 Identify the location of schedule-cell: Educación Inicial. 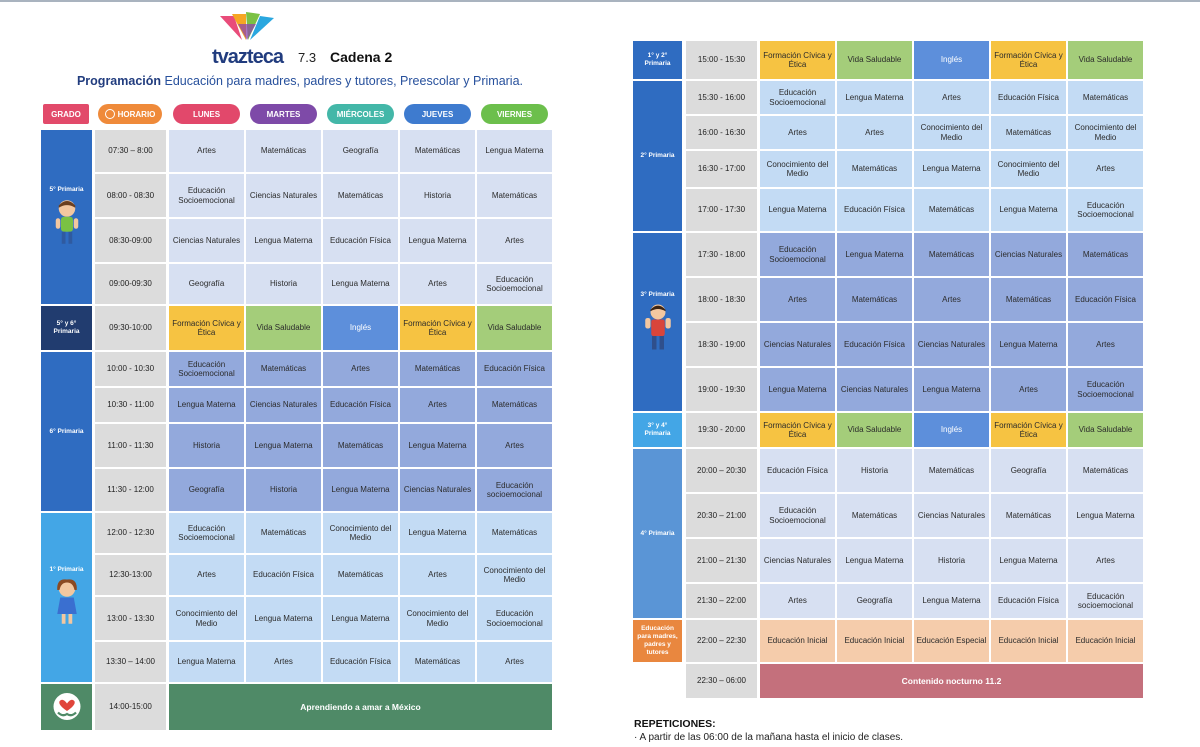
(797, 641).